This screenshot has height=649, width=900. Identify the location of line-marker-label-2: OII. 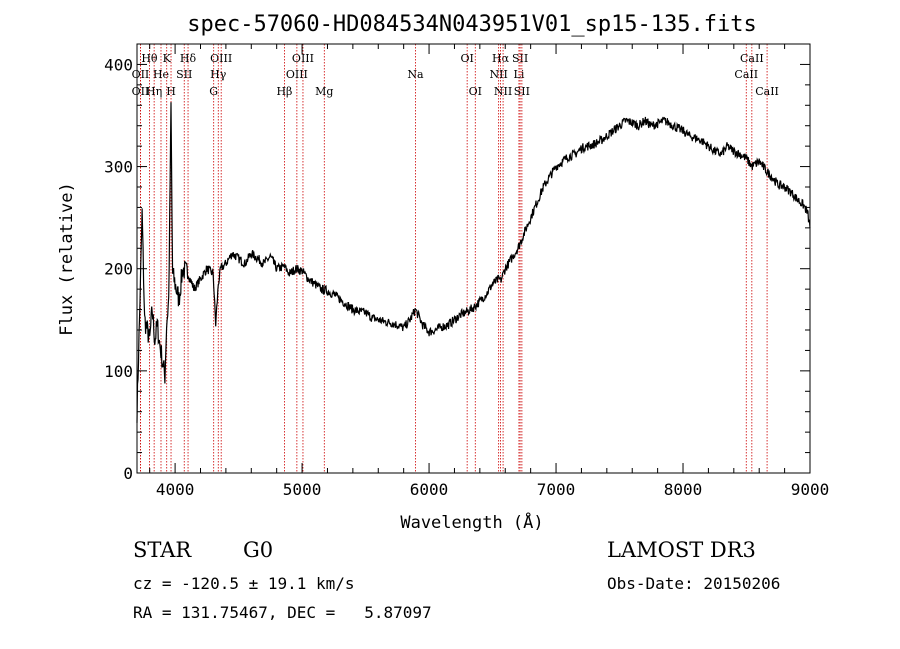
(141, 74).